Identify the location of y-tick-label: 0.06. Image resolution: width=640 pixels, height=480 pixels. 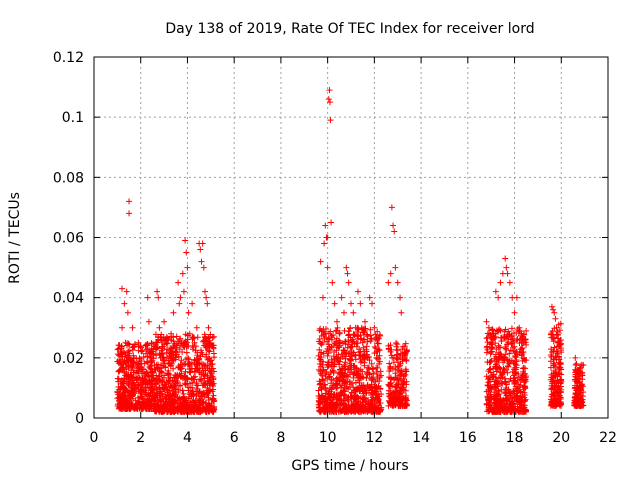
(68, 239).